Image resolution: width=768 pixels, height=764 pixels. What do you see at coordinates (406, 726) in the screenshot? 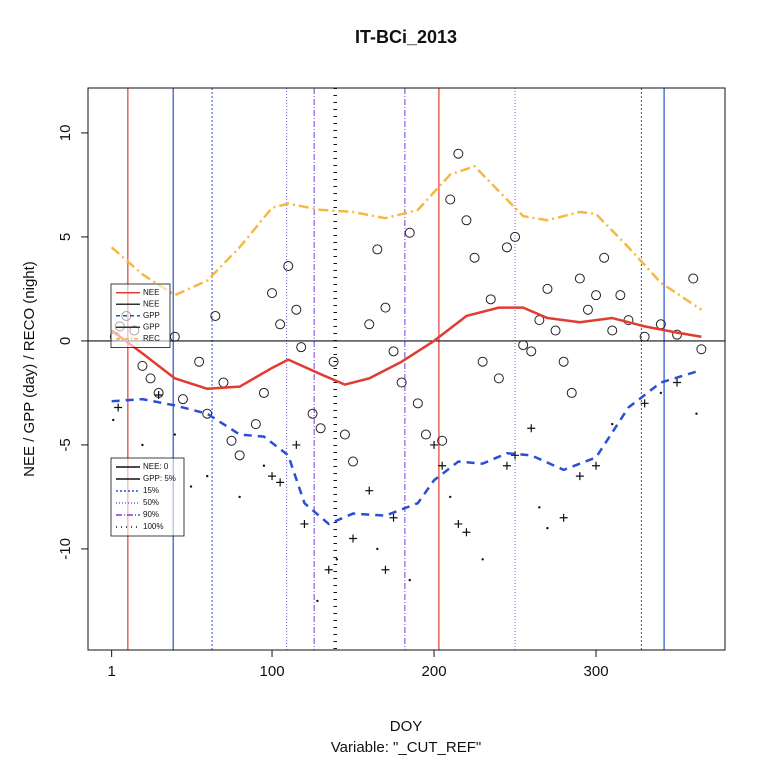
I see `x-axis-label: DOY` at bounding box center [406, 726].